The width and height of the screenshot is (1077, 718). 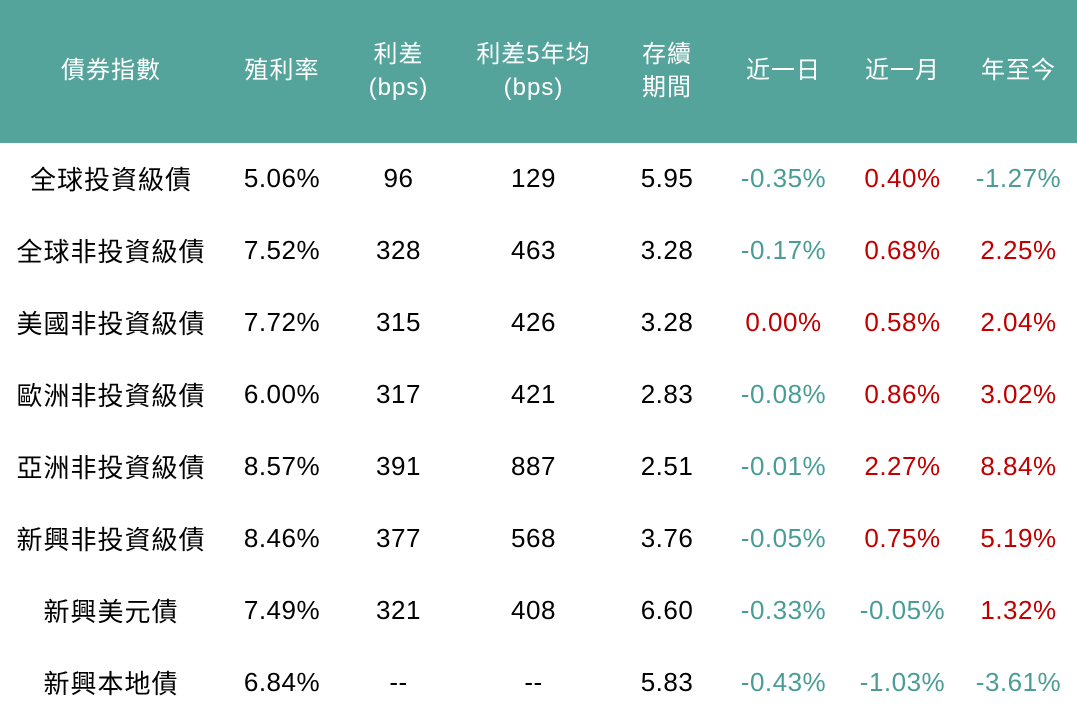 I want to click on cell-index-name: 歐洲非投資級債, so click(x=111, y=396).